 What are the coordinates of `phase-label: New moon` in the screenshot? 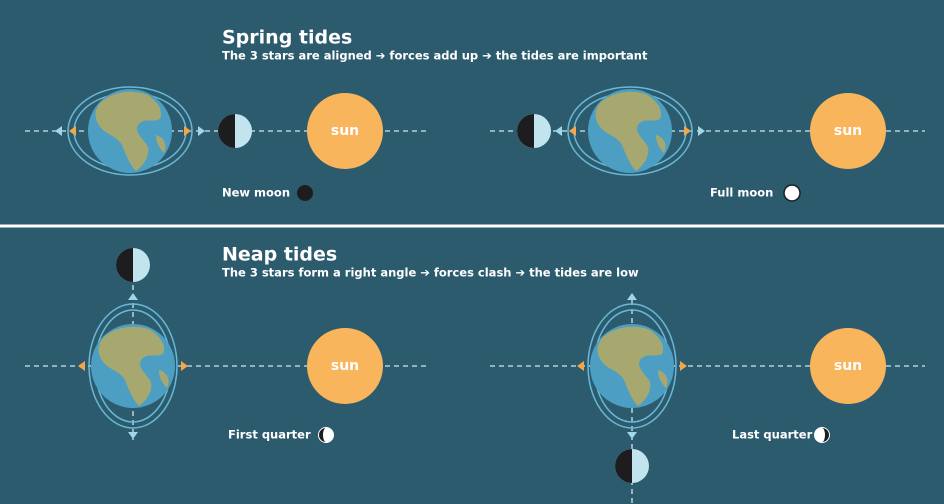 It's located at (256, 193).